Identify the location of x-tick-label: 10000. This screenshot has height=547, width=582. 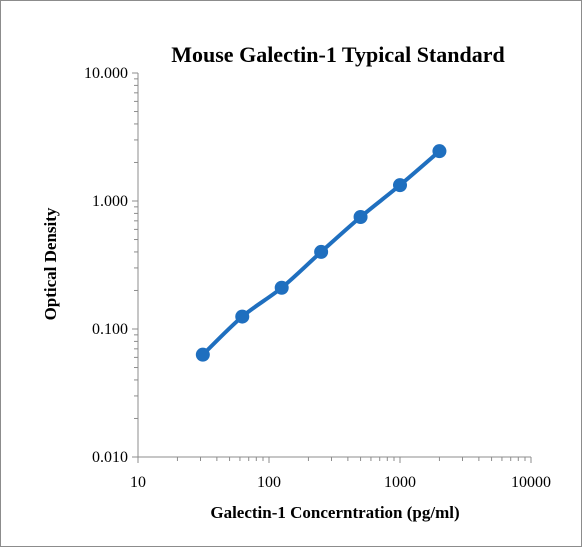
(531, 482).